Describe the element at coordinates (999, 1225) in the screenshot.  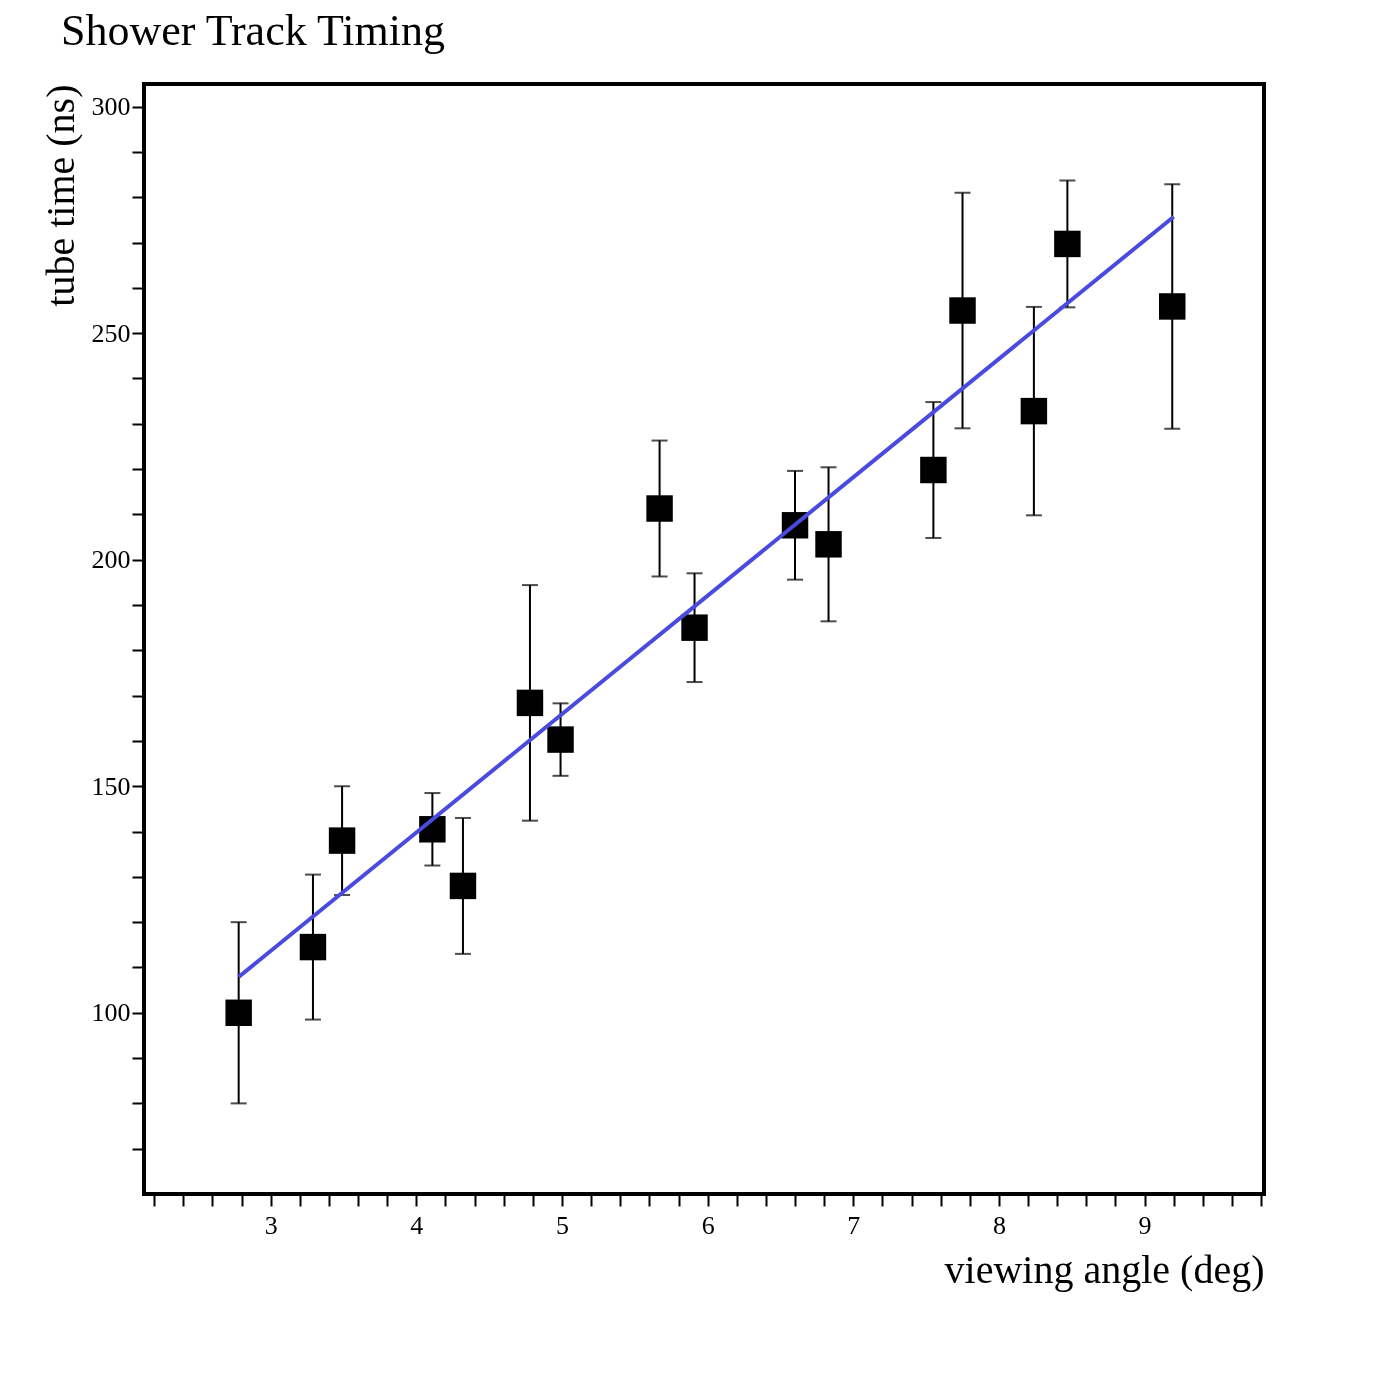
I see `x-tick-label: 8` at that location.